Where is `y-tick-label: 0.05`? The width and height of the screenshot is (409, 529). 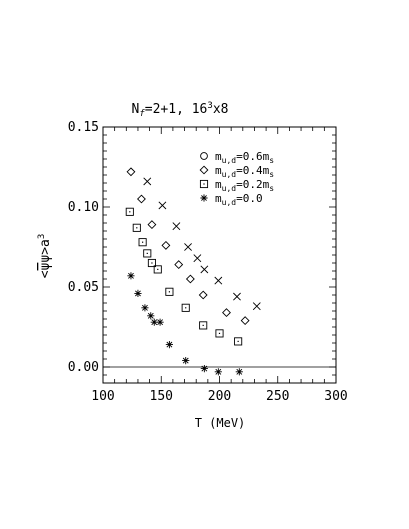 y-tick-label: 0.05 is located at coordinates (83, 287).